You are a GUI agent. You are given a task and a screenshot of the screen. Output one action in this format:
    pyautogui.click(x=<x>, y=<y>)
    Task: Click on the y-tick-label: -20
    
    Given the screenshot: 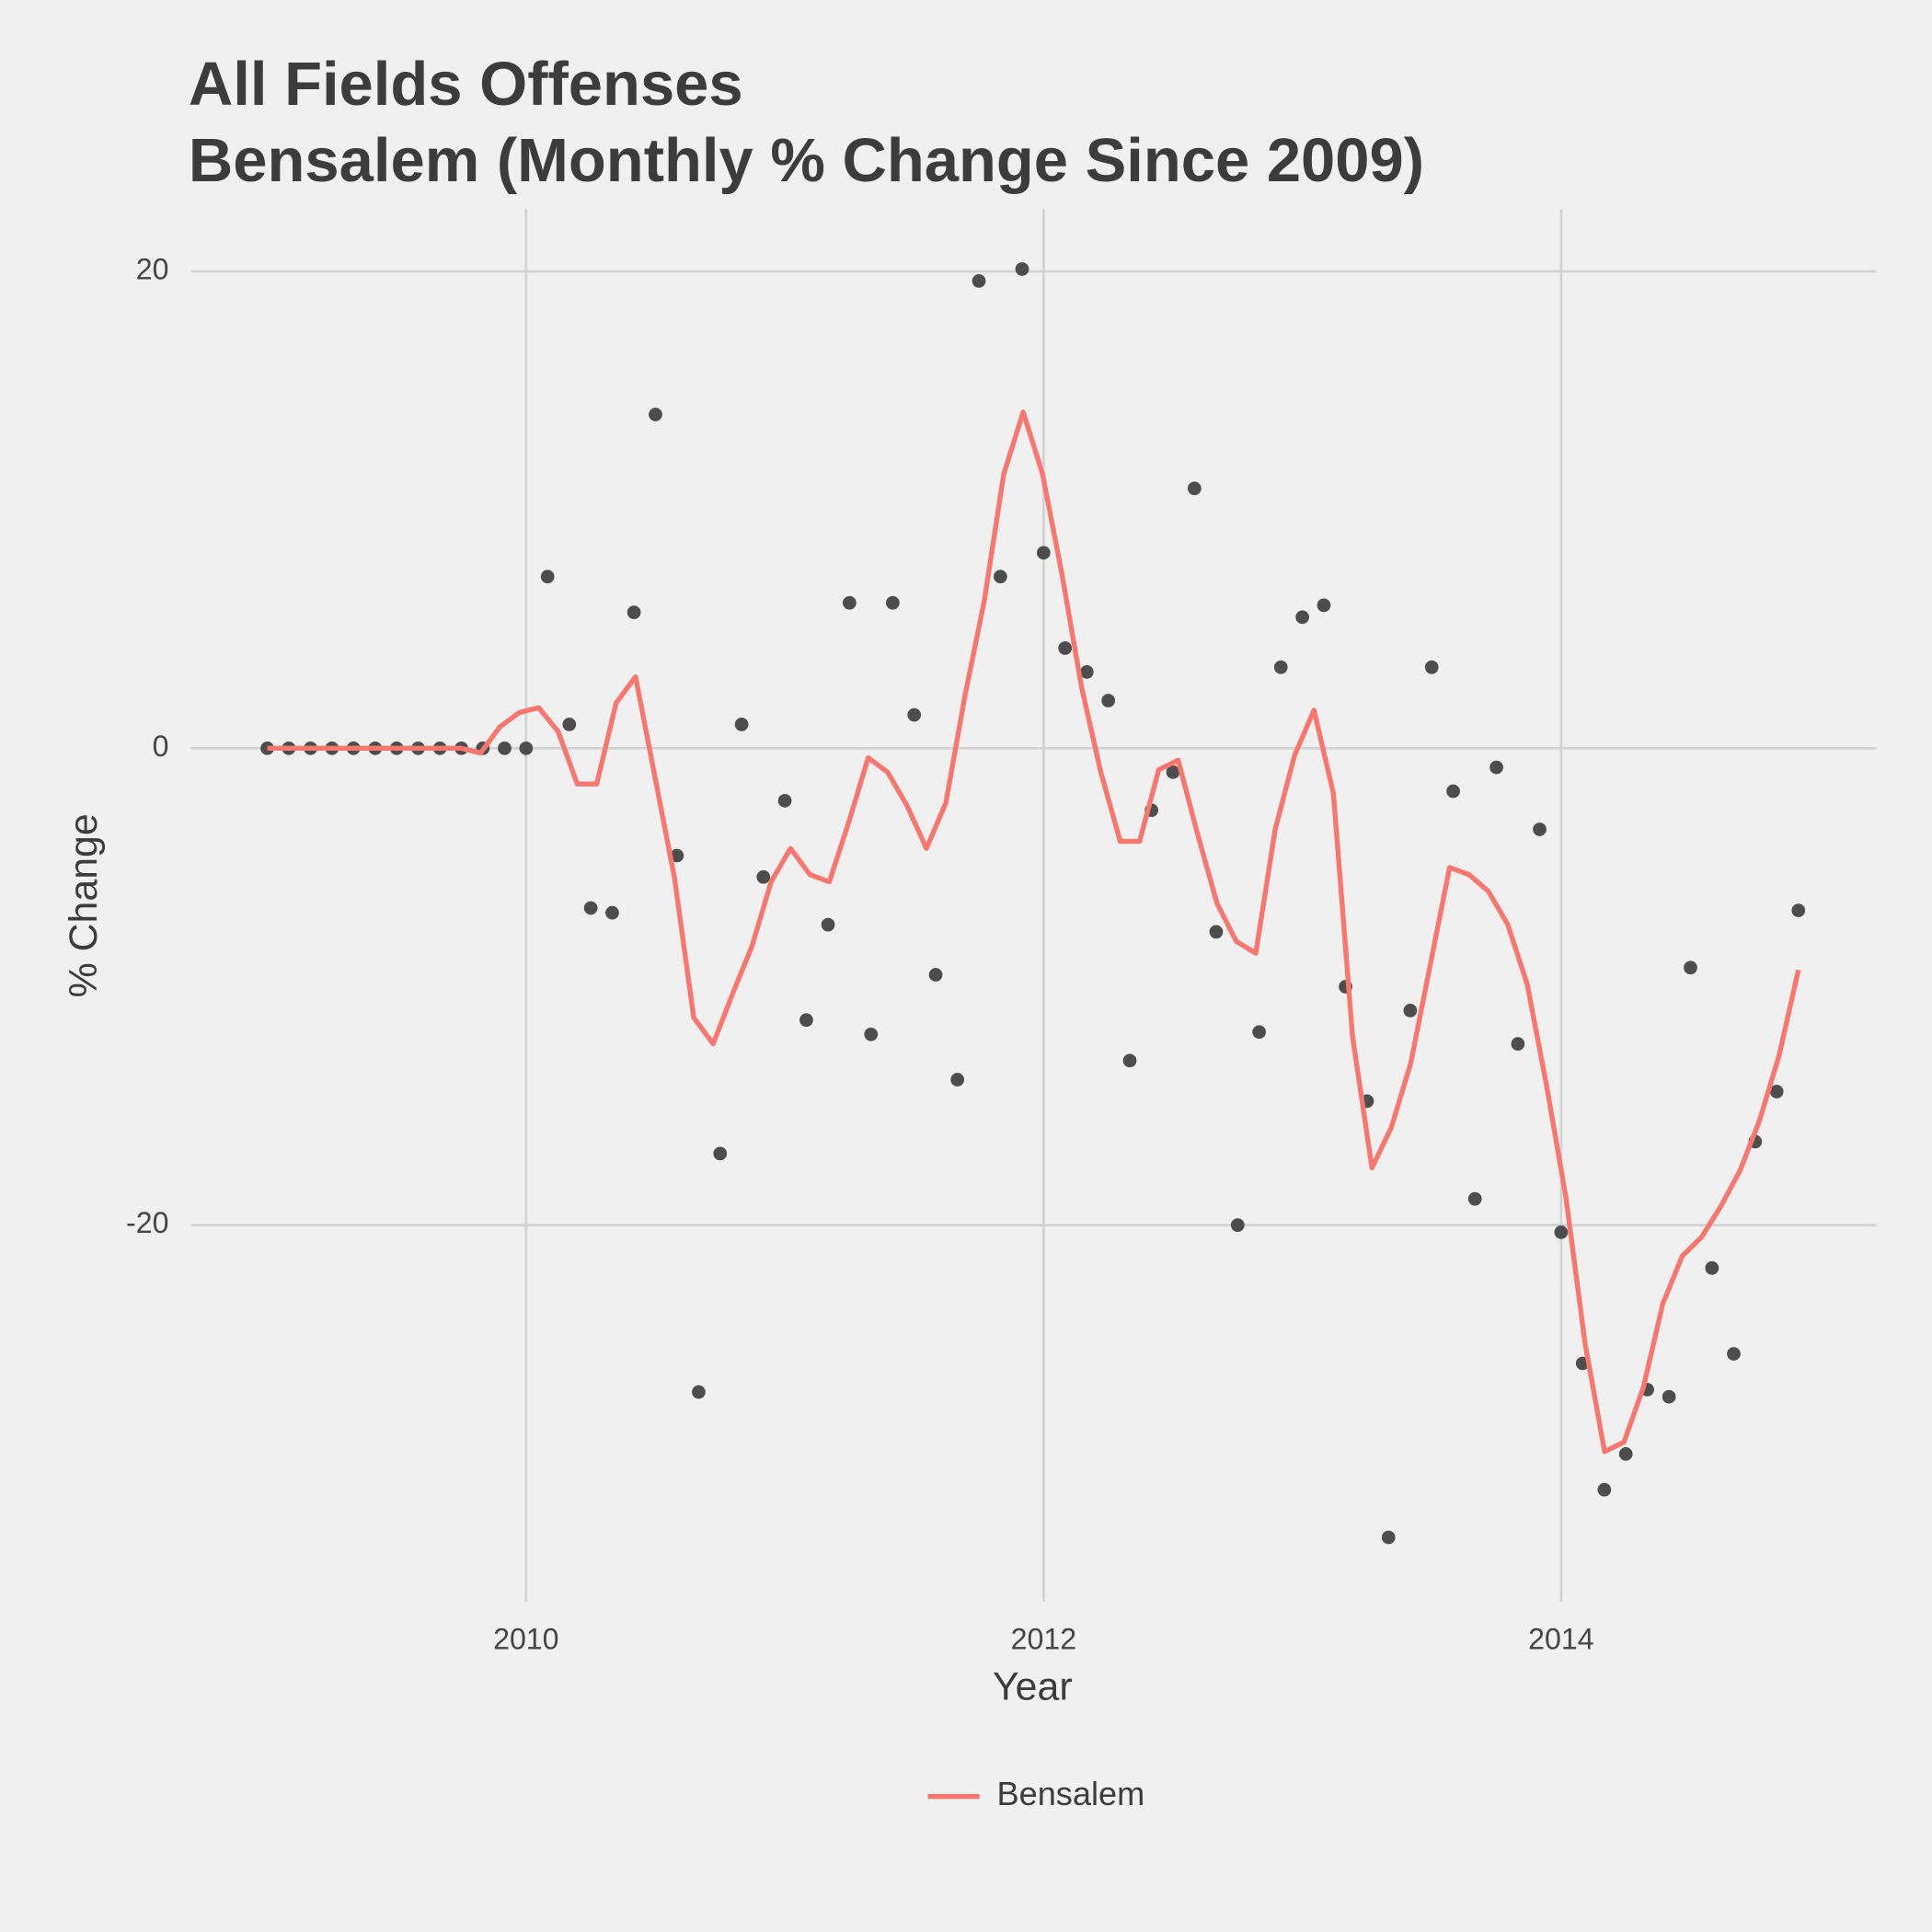 What is the action you would take?
    pyautogui.click(x=147, y=1222)
    